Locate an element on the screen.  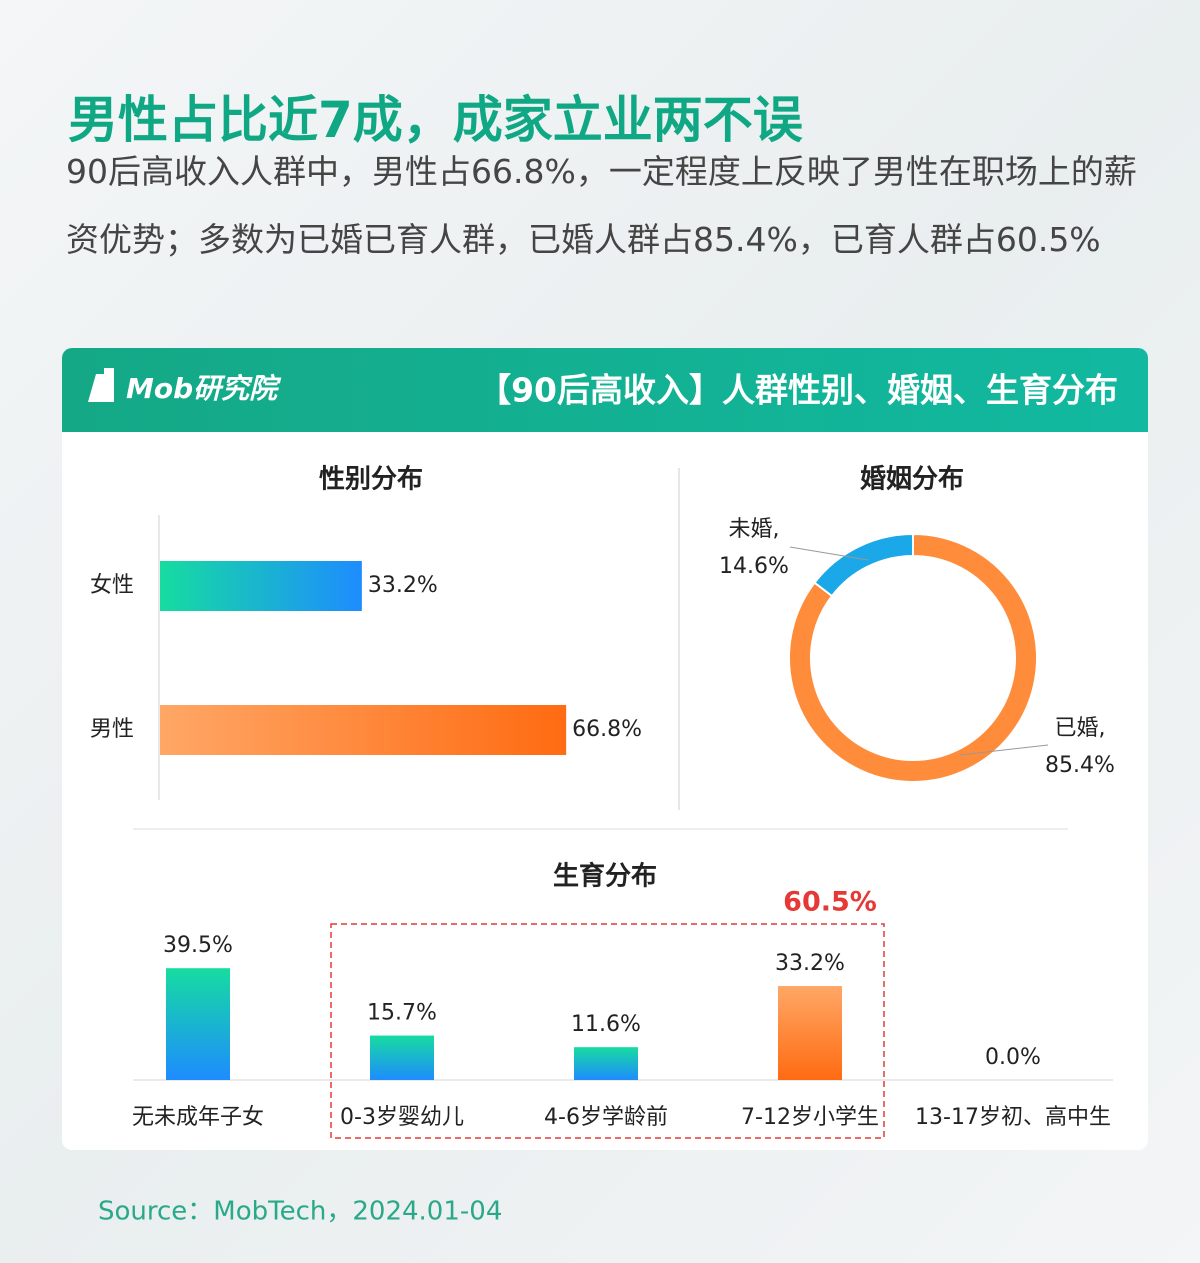
chart-title: 生育分布 is located at coordinates (605, 876).